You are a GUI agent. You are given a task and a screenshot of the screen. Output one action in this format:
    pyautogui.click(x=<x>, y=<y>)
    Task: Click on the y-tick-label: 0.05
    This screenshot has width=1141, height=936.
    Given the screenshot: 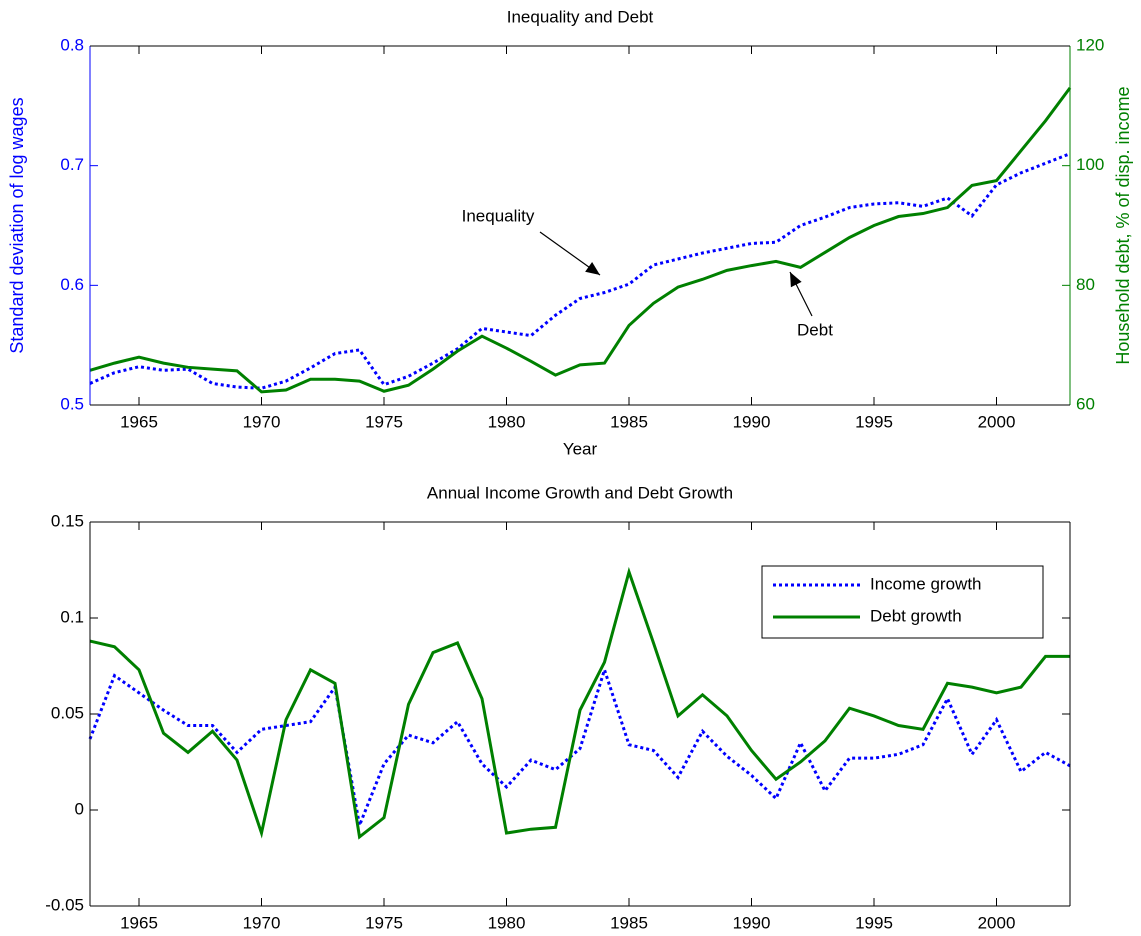 What is the action you would take?
    pyautogui.click(x=67, y=712)
    